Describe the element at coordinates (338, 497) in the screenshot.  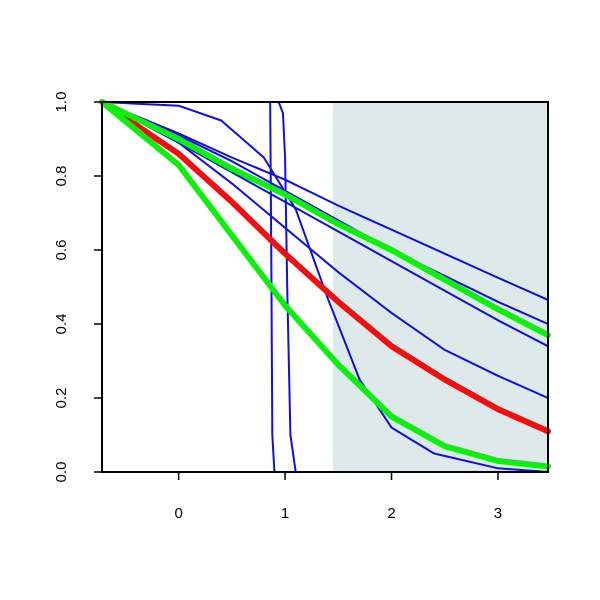
I see `x-axis: 0 1 2 3` at that location.